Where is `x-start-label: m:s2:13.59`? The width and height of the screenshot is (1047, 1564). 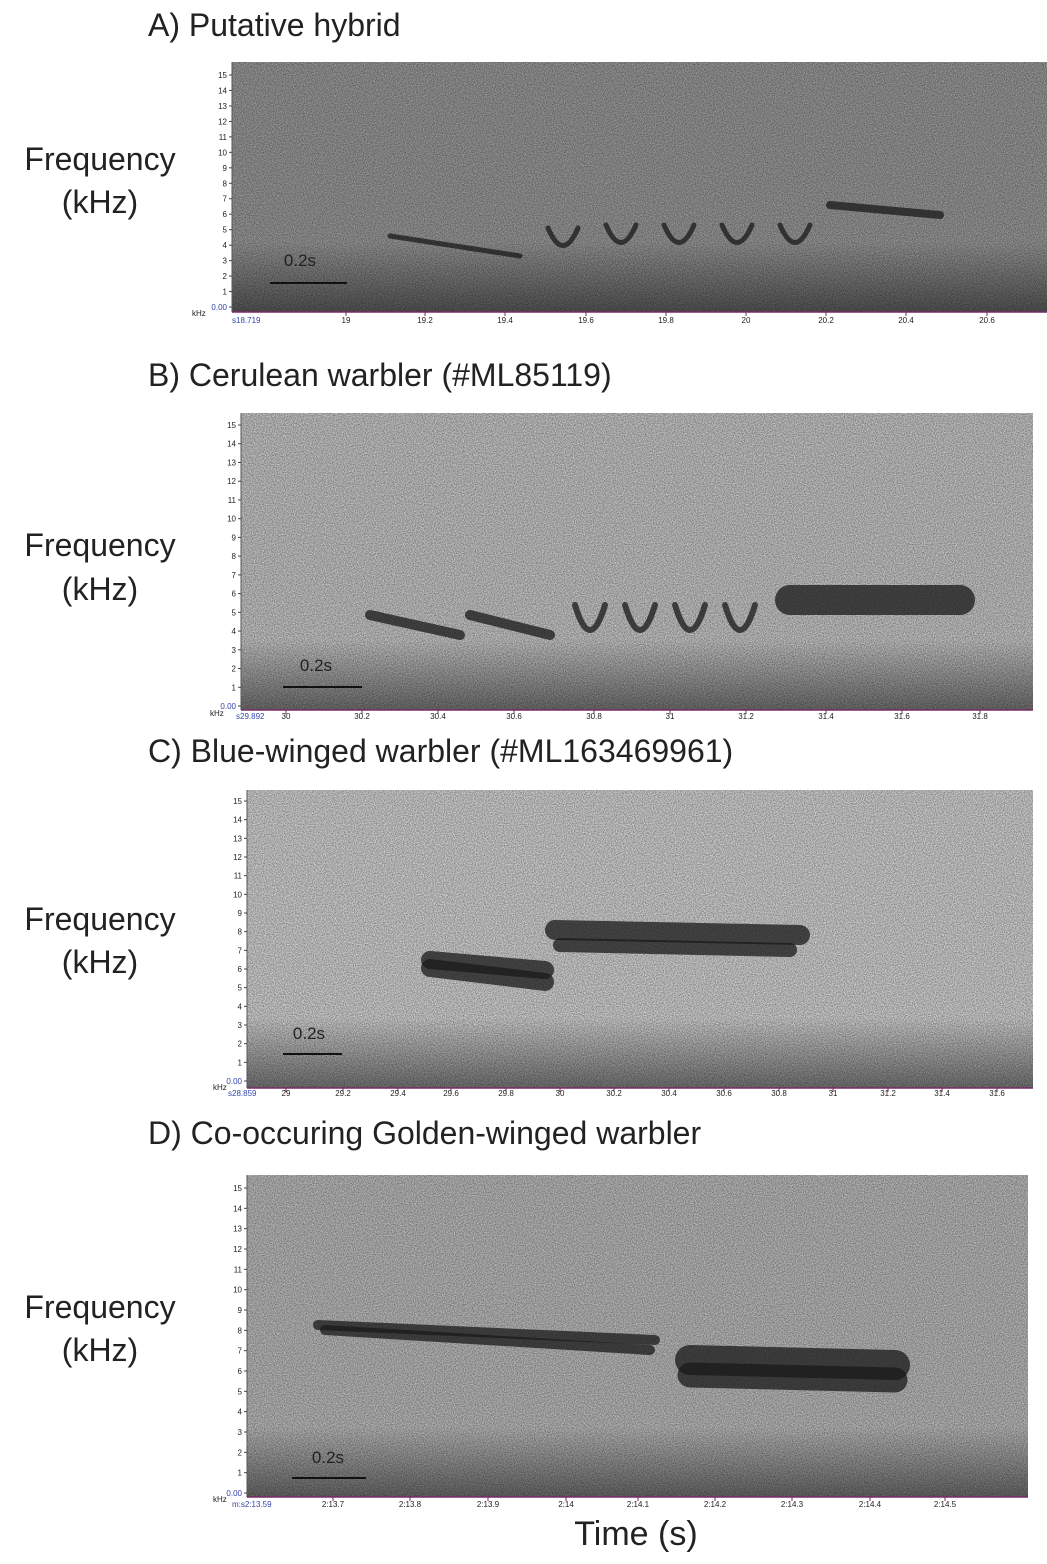
x-start-label: m:s2:13.59 is located at coordinates (252, 1504).